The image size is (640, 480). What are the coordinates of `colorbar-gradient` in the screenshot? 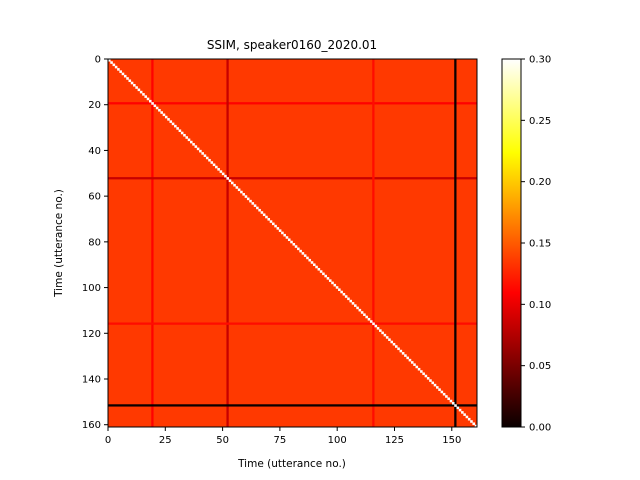 It's located at (511, 243).